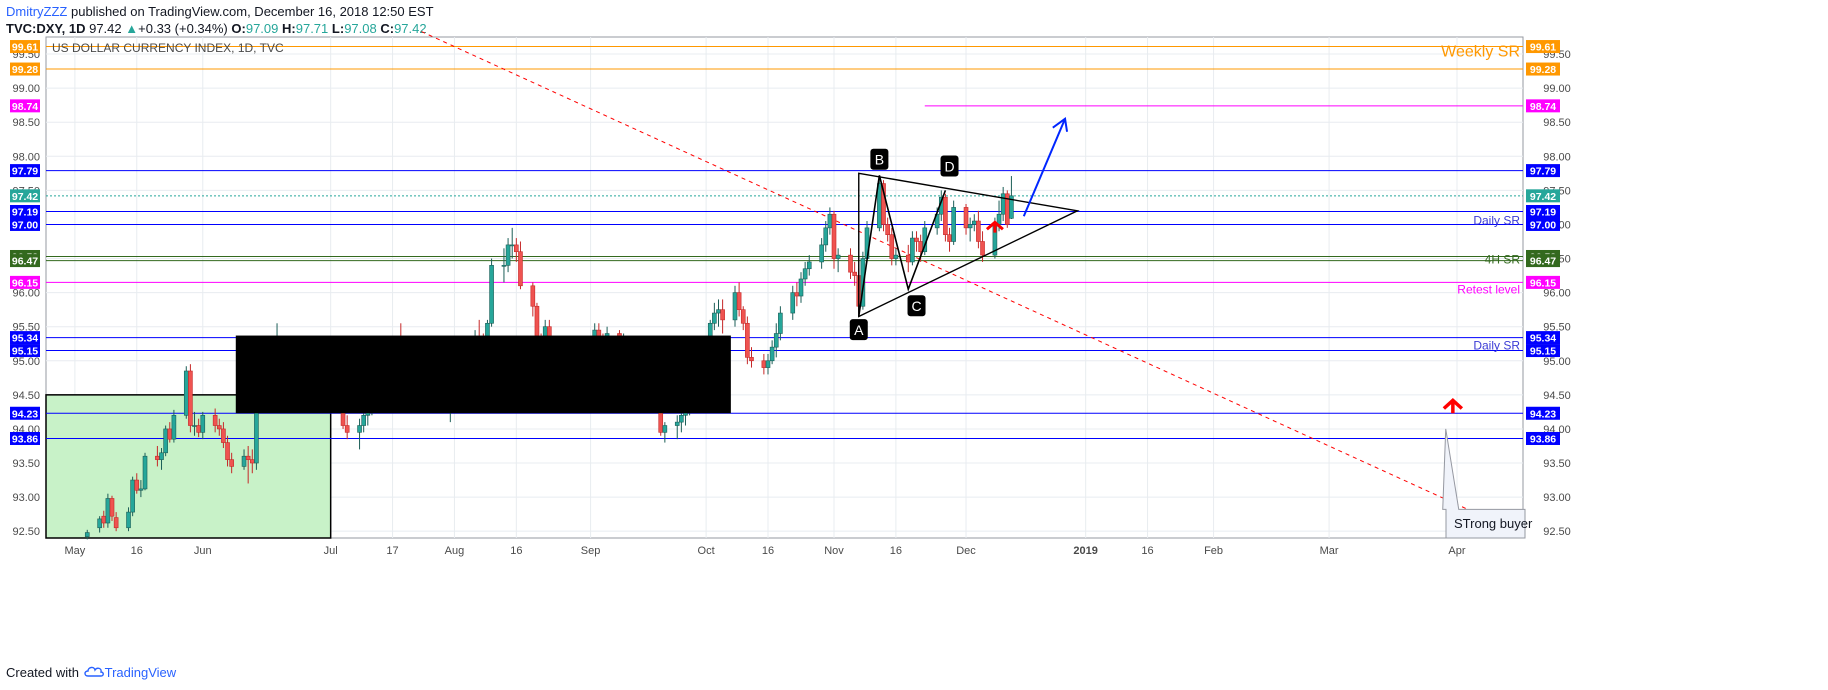  What do you see at coordinates (74, 551) in the screenshot?
I see `x-tick-label: May` at bounding box center [74, 551].